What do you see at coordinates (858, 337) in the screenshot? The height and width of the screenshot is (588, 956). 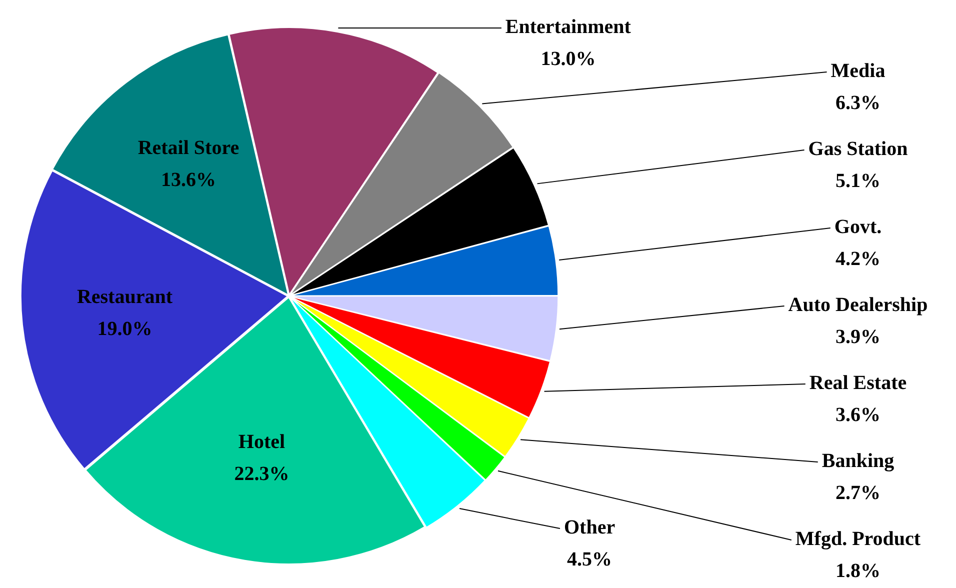 I see `data-label: 3.9%` at bounding box center [858, 337].